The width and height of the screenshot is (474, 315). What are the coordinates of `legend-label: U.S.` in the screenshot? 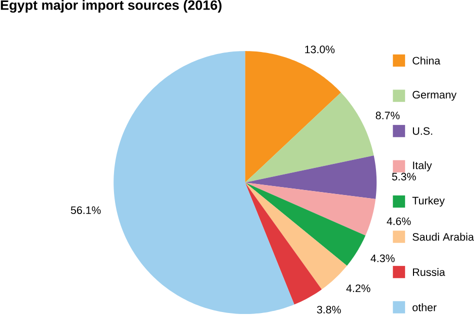 It's located at (422, 131).